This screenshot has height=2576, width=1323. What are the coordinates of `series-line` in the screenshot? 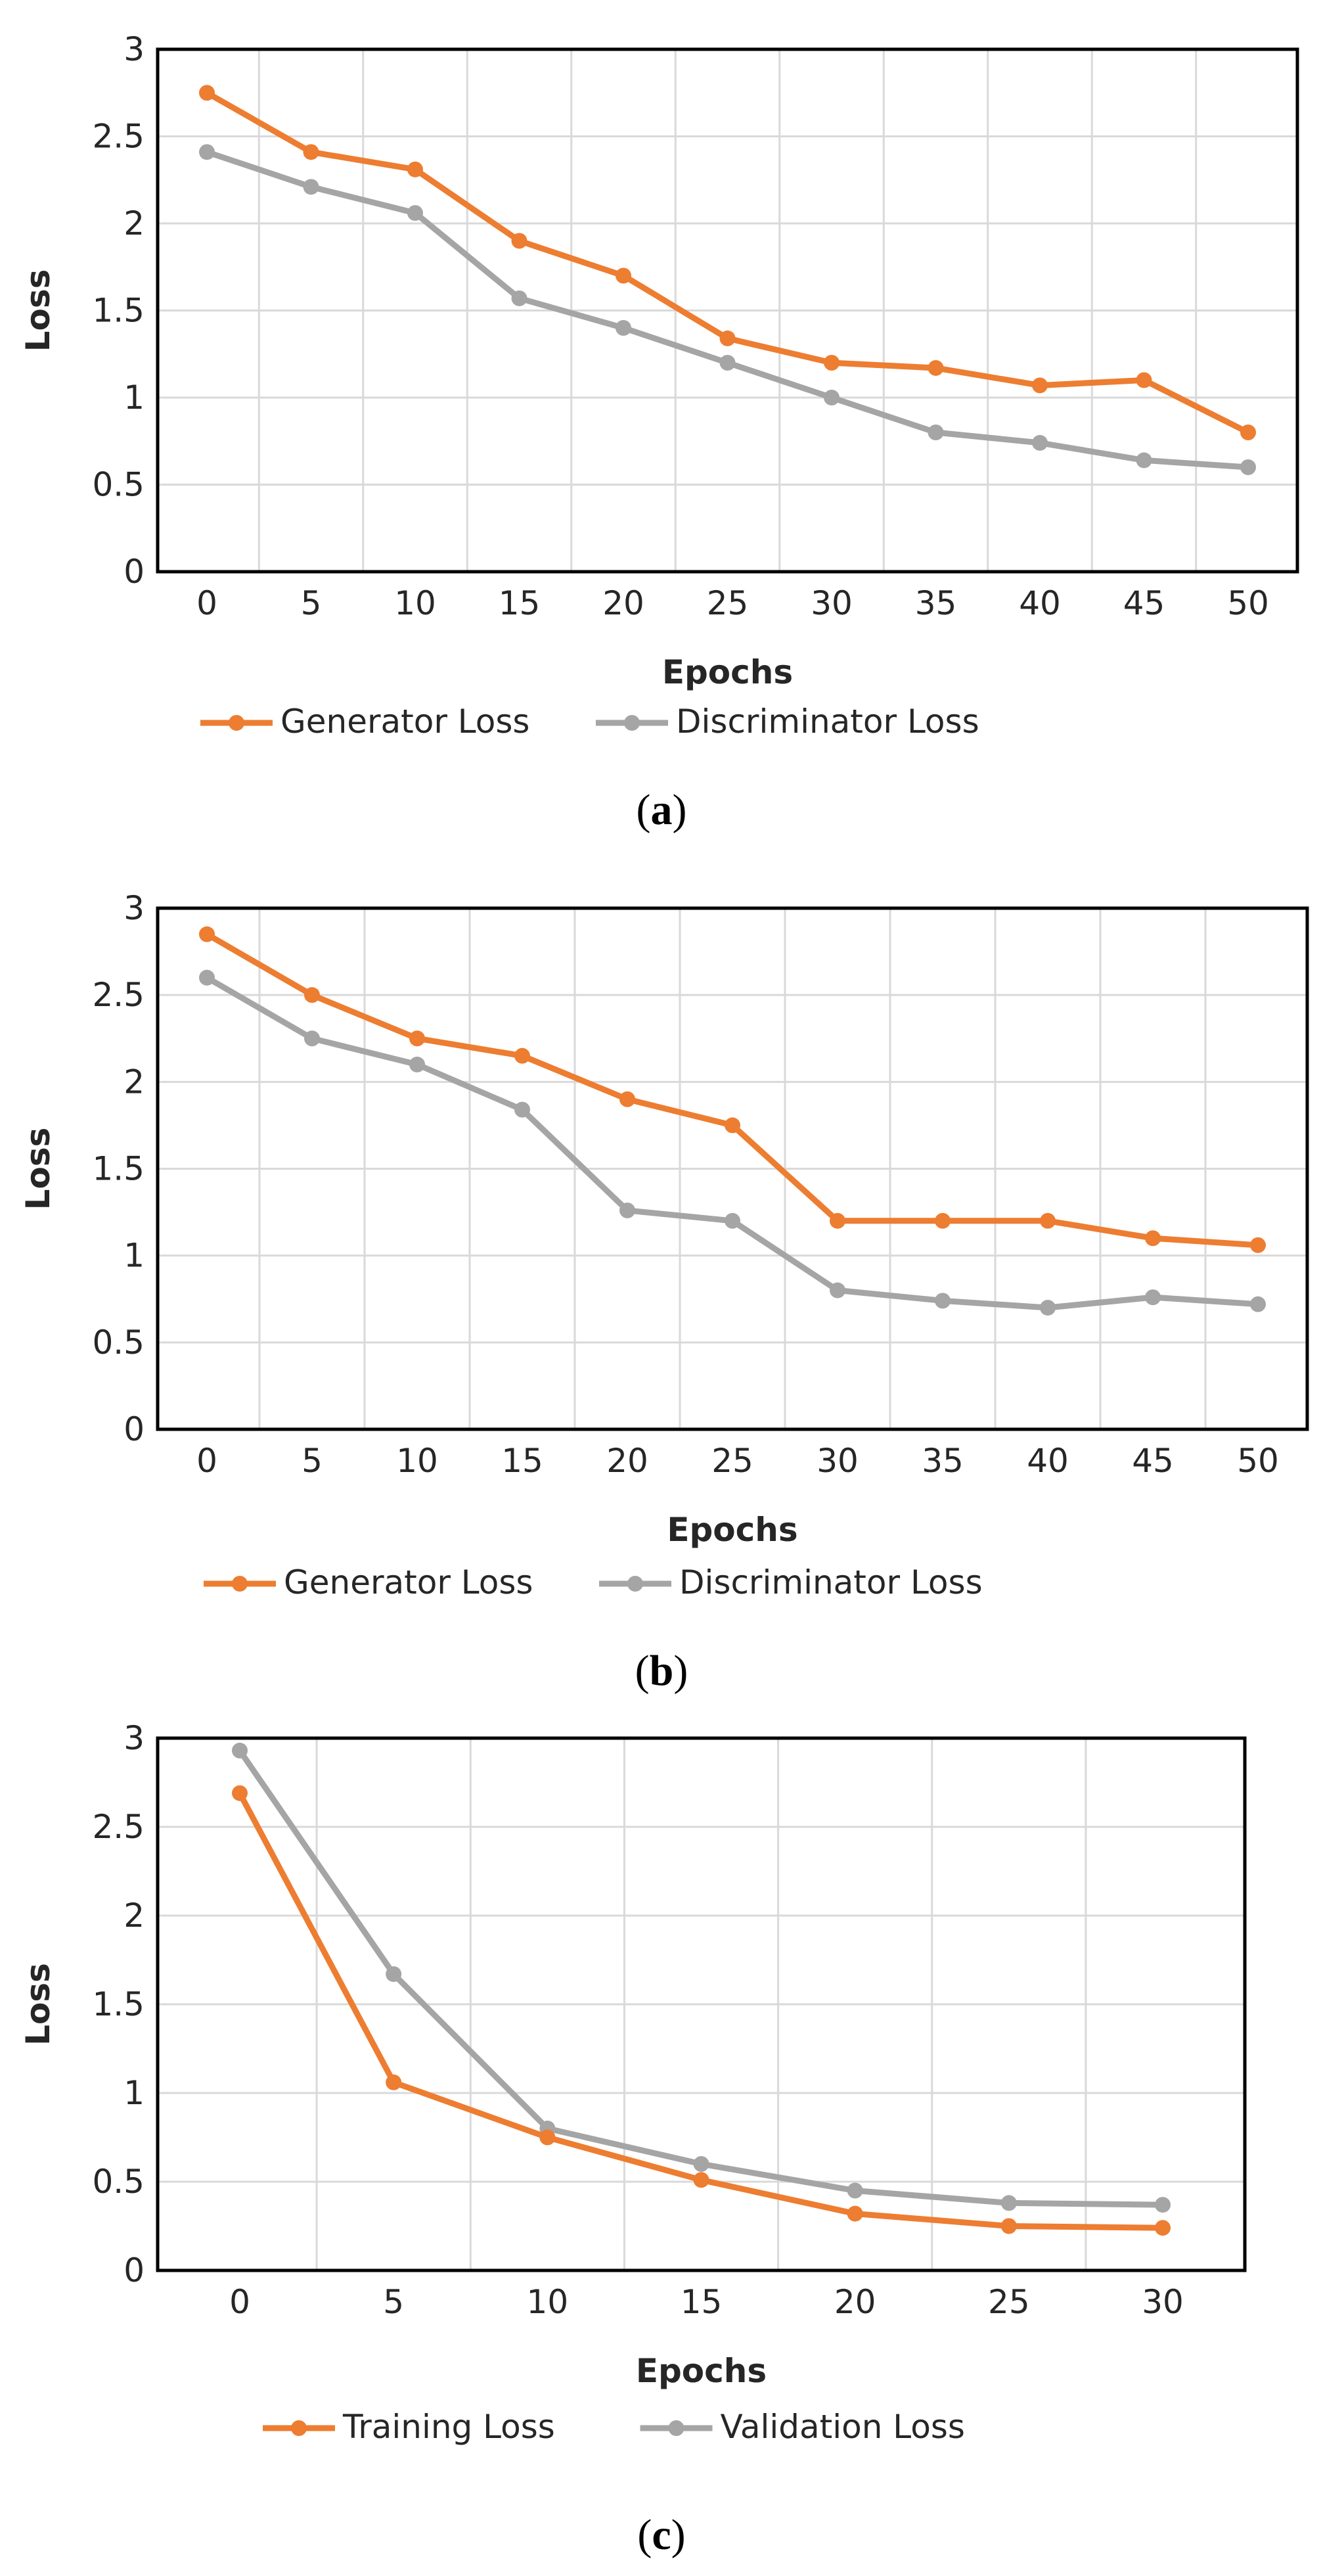 It's located at (701, 1978).